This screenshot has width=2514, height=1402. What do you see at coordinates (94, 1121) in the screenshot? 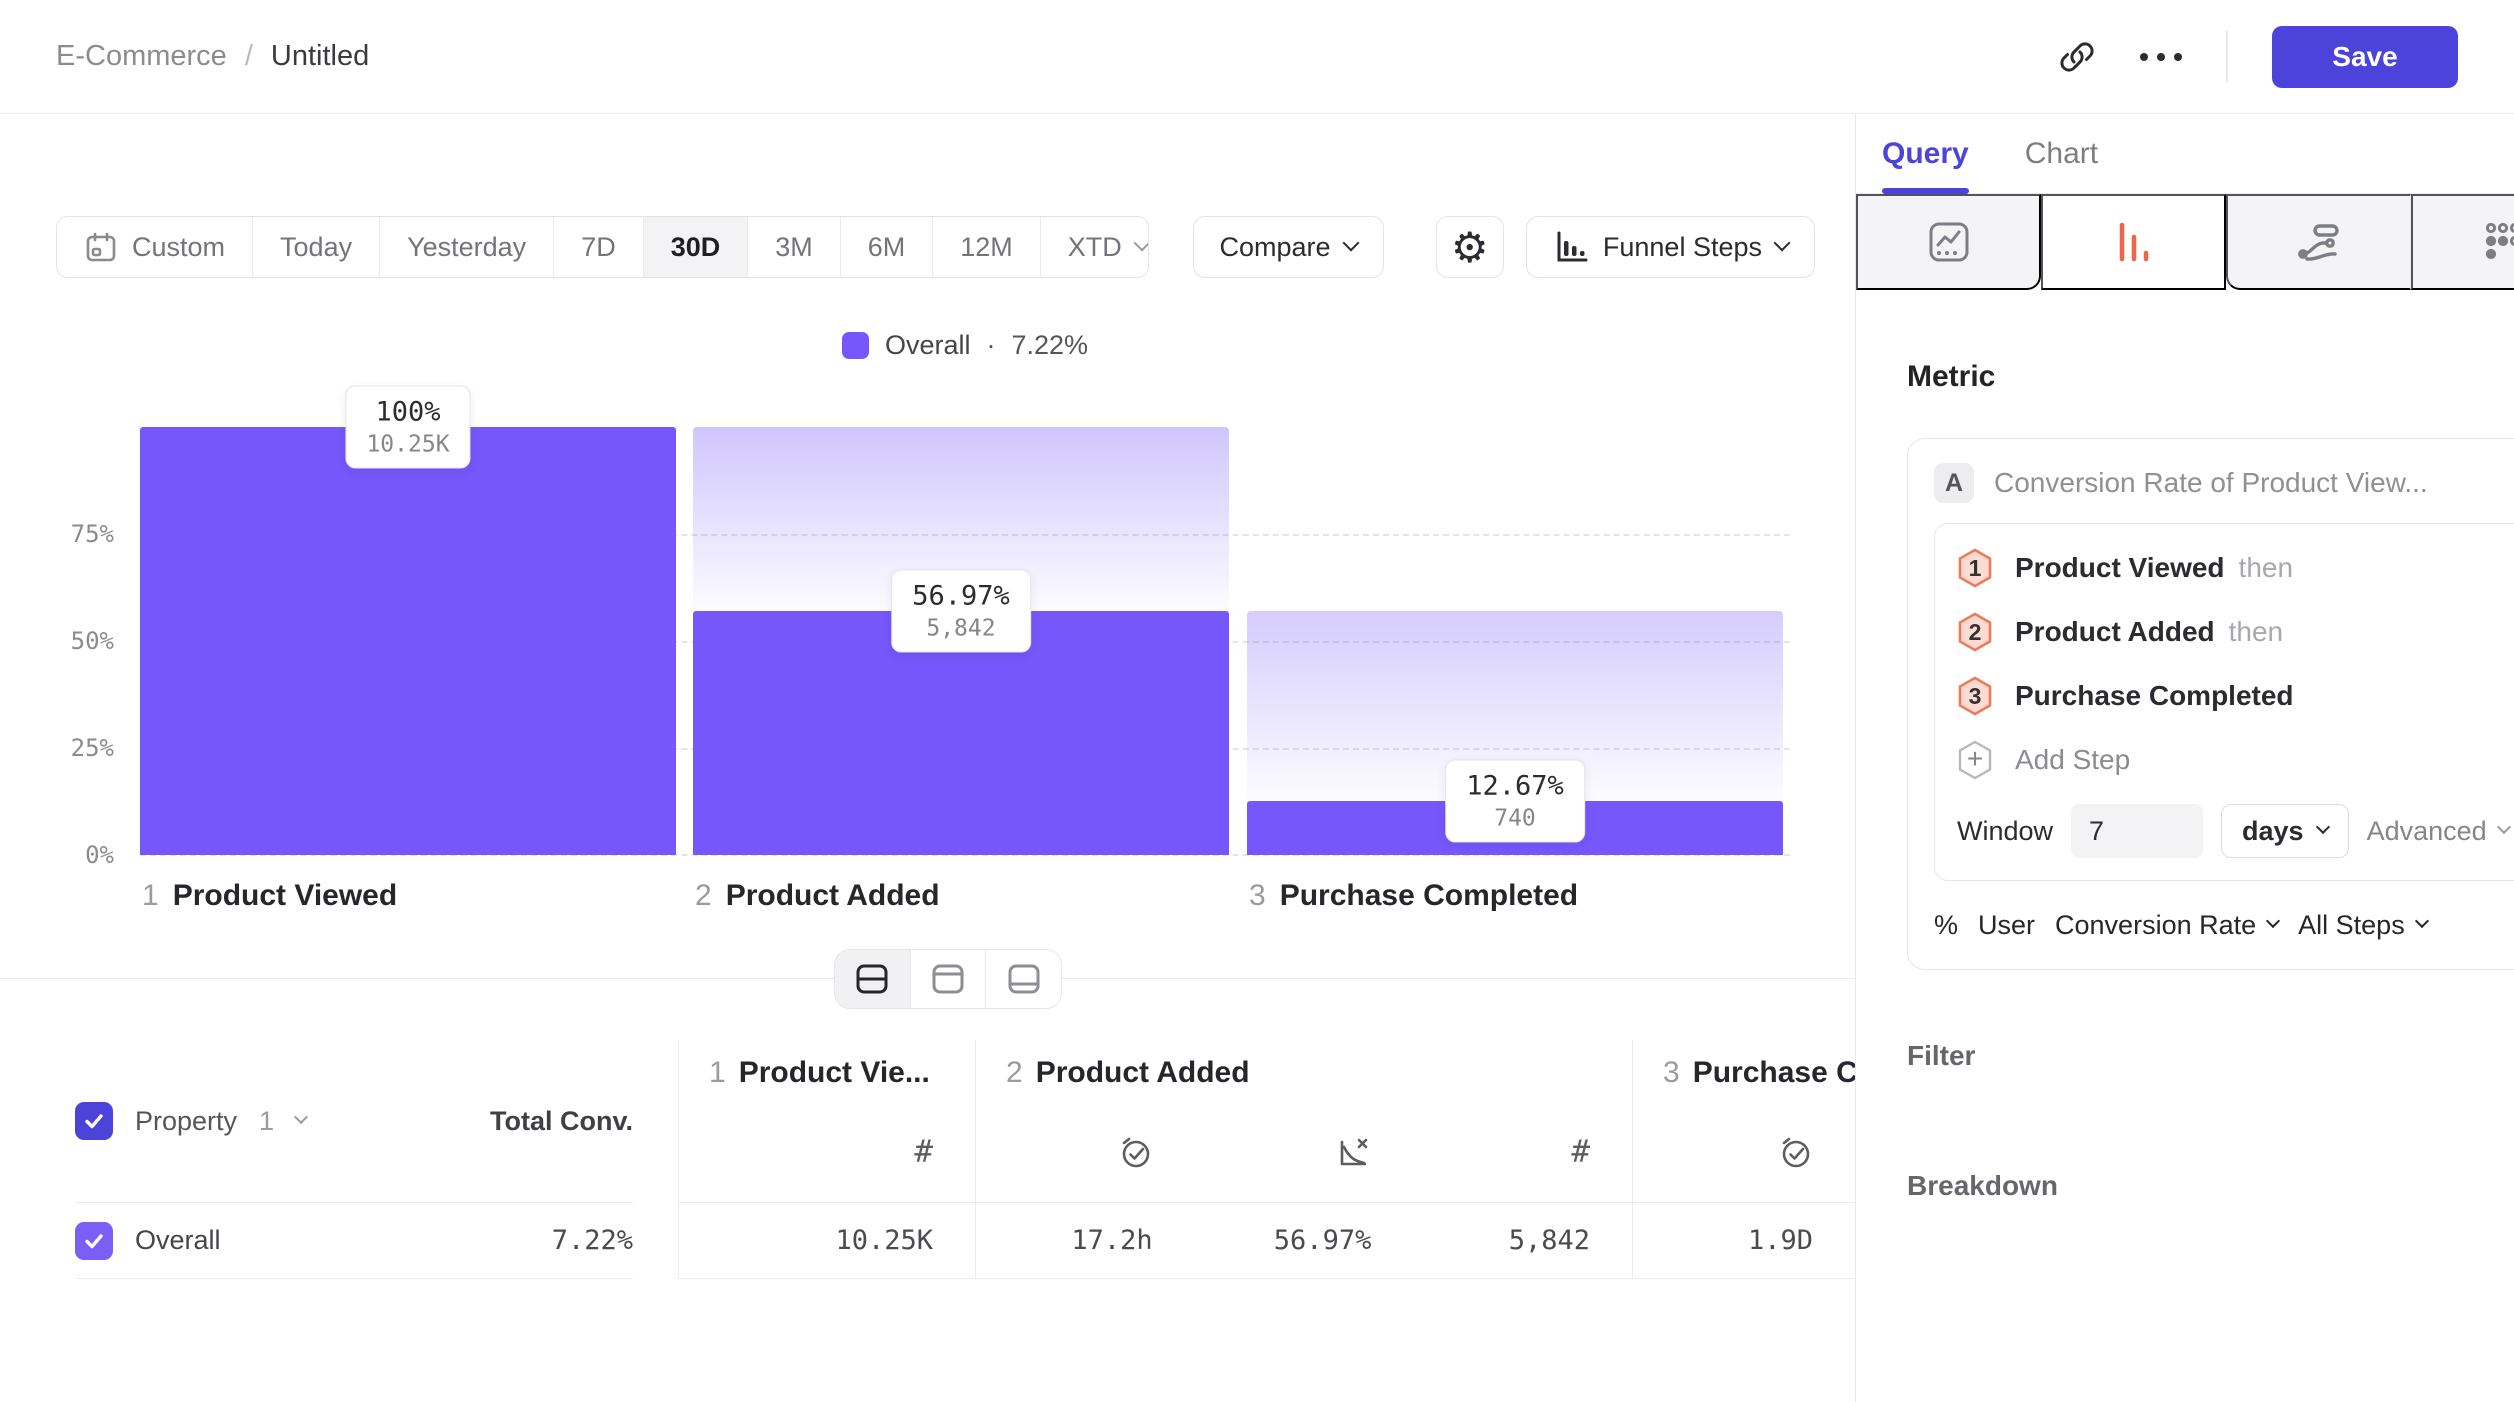
I see `select-all-checkbox` at bounding box center [94, 1121].